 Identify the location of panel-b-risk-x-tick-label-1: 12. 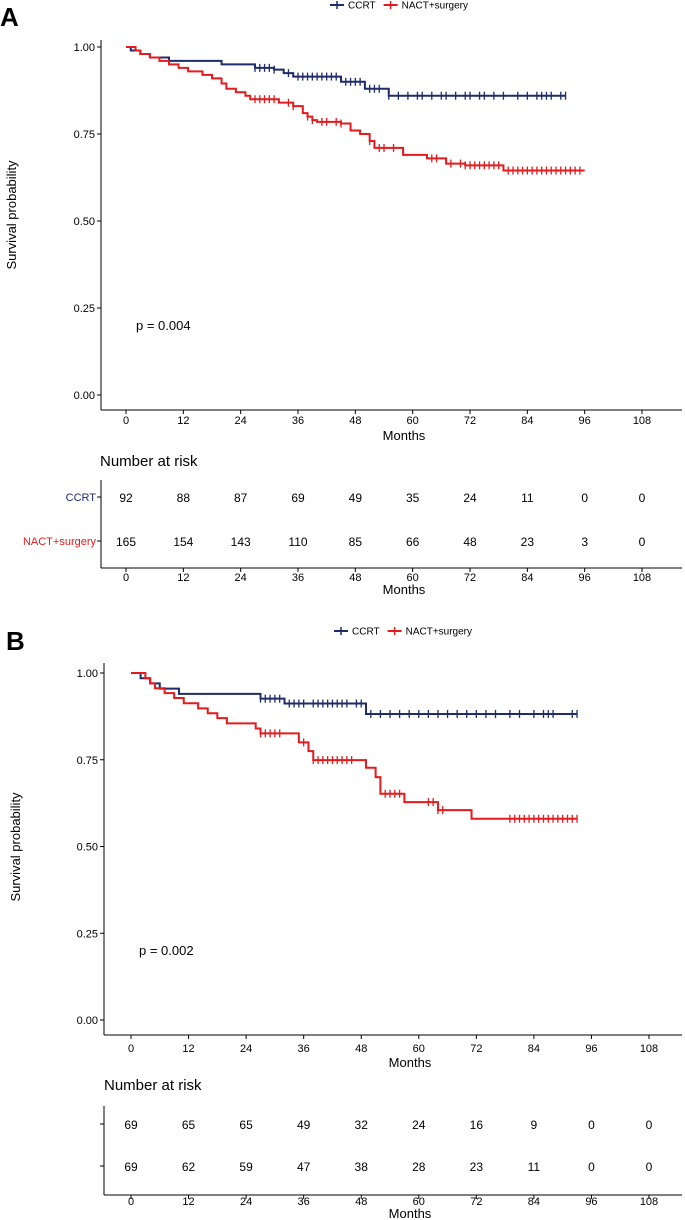
(188, 1202).